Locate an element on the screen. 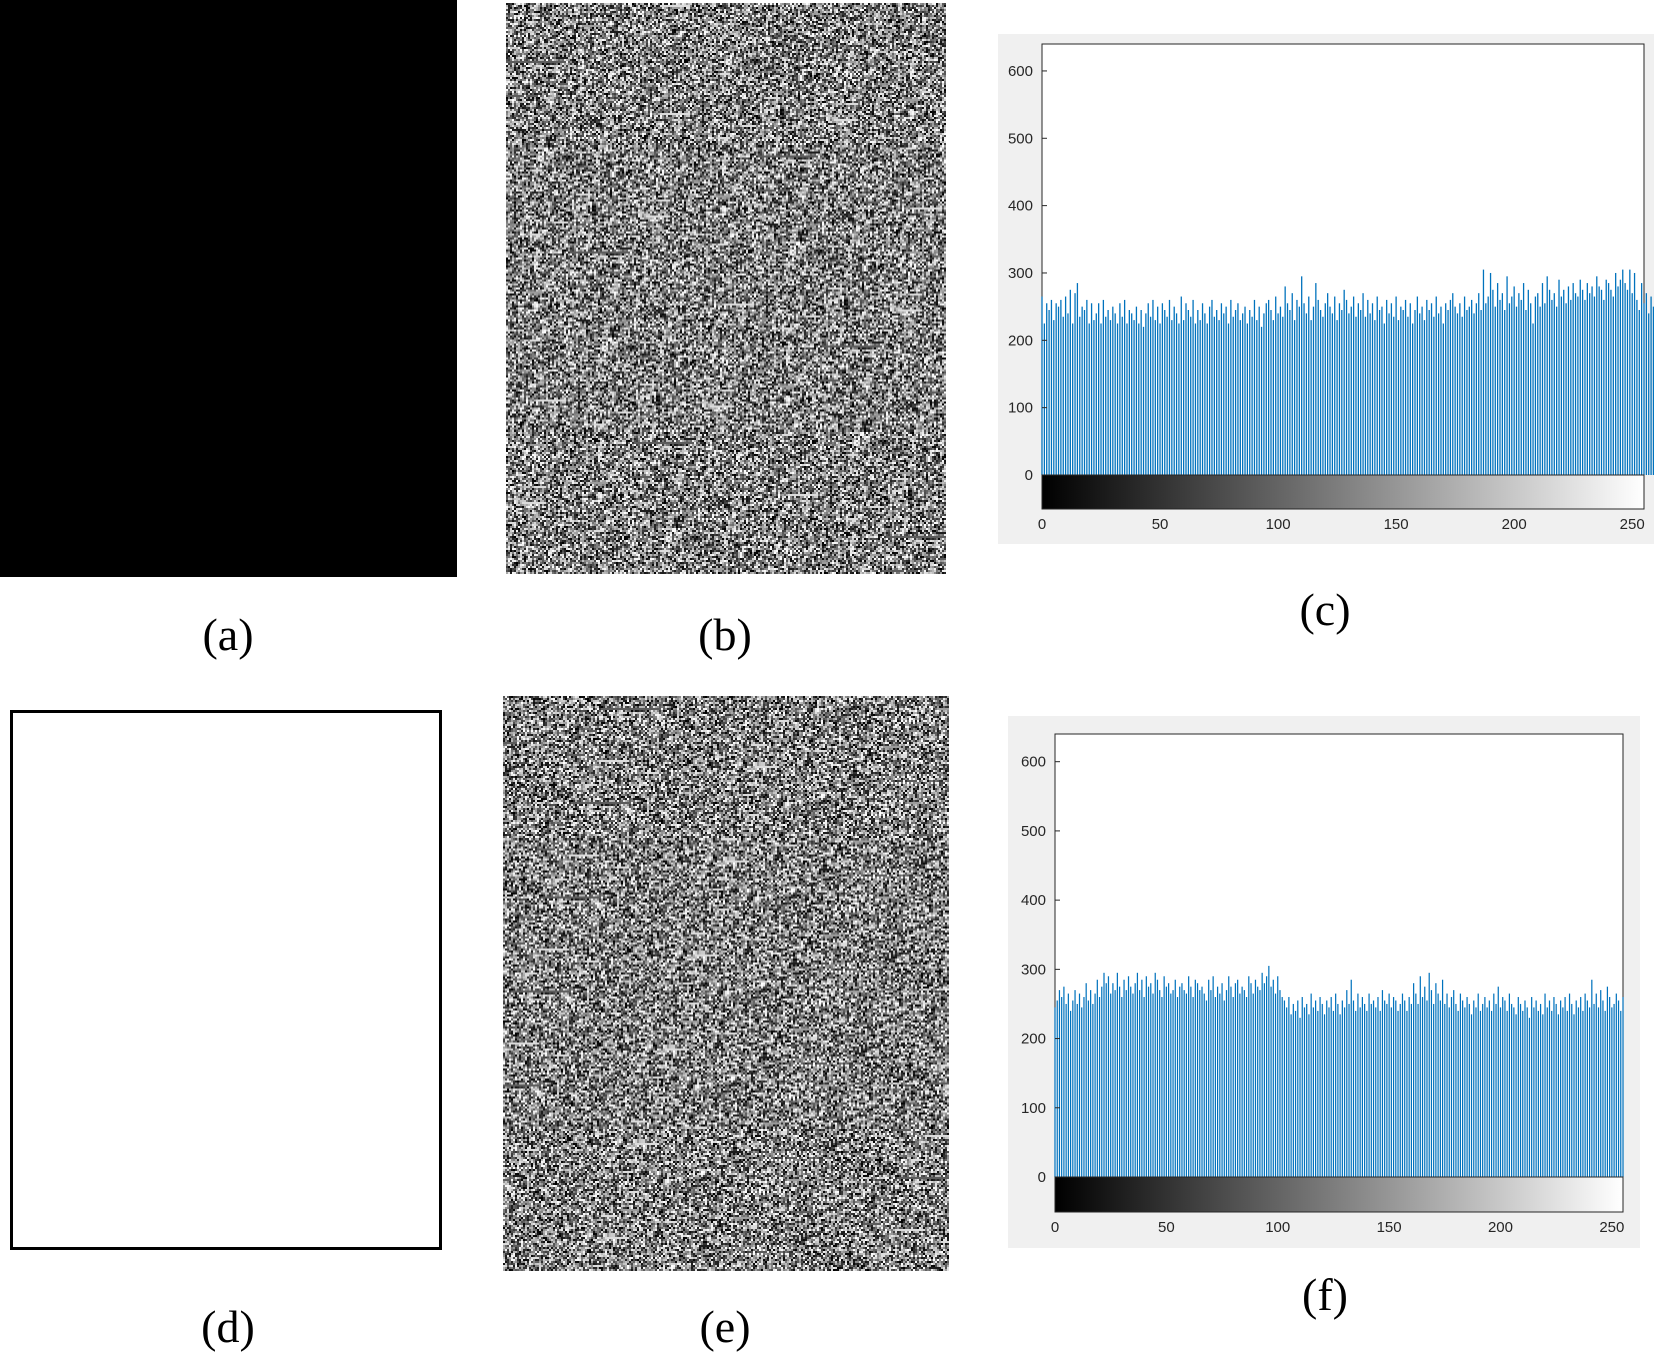 The width and height of the screenshot is (1654, 1357). noise-image-b is located at coordinates (726, 288).